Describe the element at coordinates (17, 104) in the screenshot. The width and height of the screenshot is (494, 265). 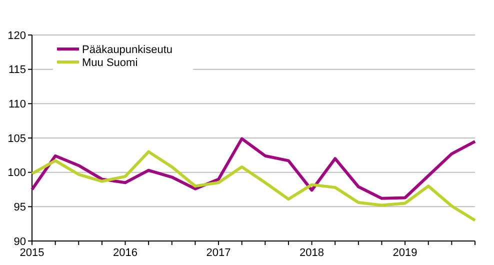
I see `y-tick-label: 110` at that location.